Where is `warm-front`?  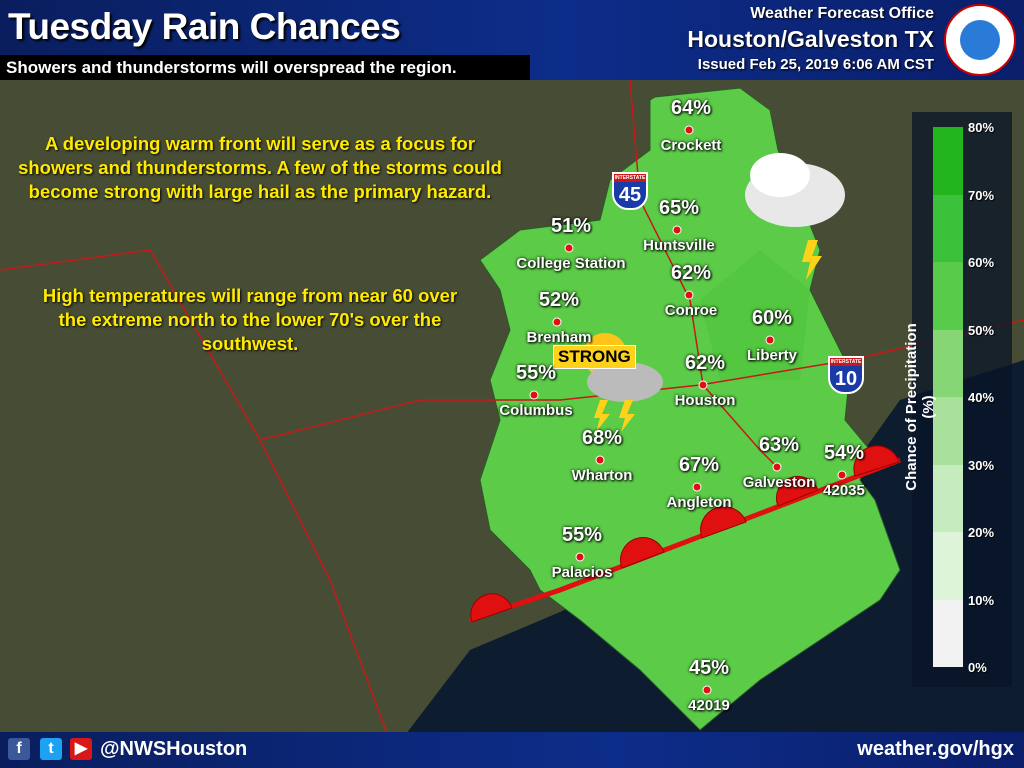 warm-front is located at coordinates (685, 534).